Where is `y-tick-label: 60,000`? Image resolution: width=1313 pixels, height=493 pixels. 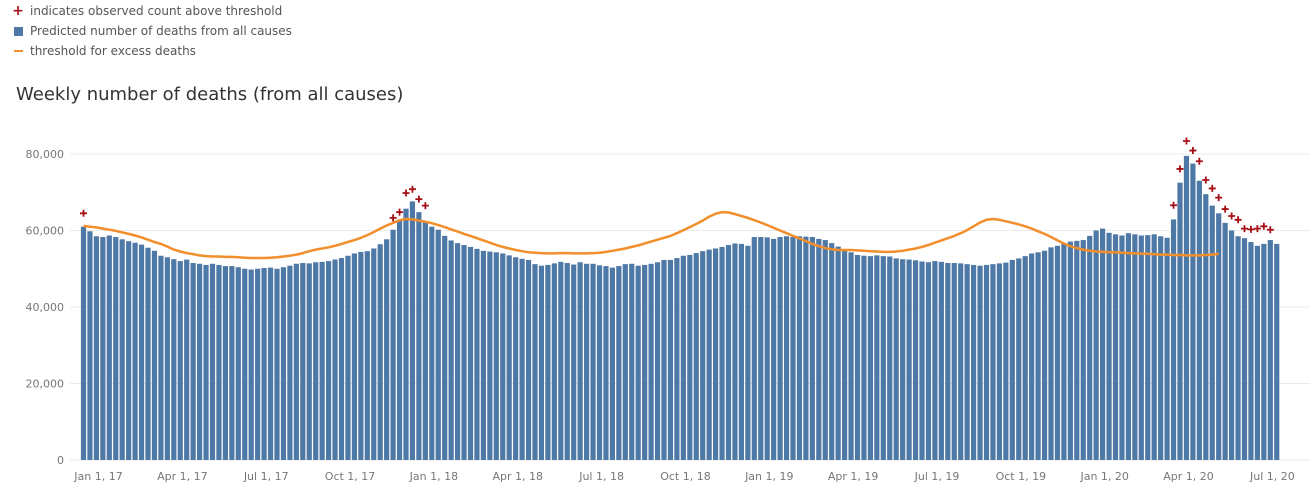 y-tick-label: 60,000 is located at coordinates (45, 231).